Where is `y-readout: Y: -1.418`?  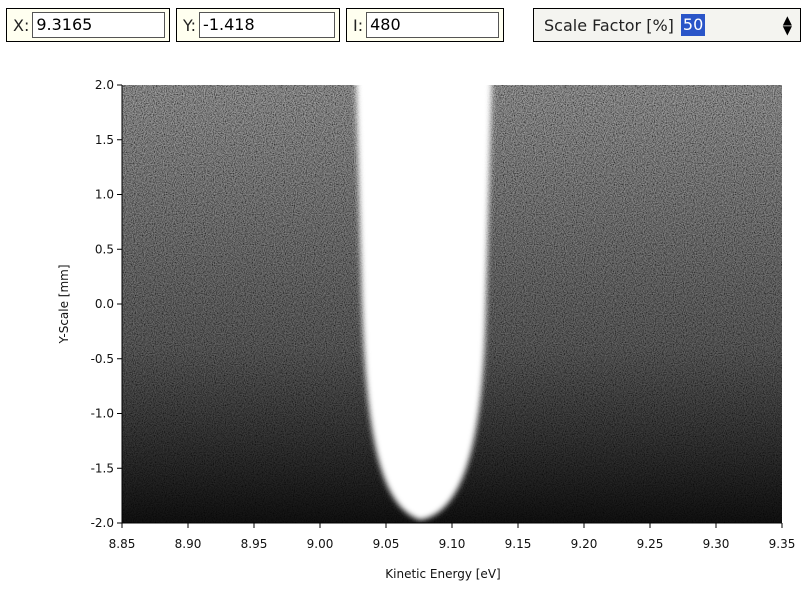 y-readout: Y: -1.418 is located at coordinates (258, 25).